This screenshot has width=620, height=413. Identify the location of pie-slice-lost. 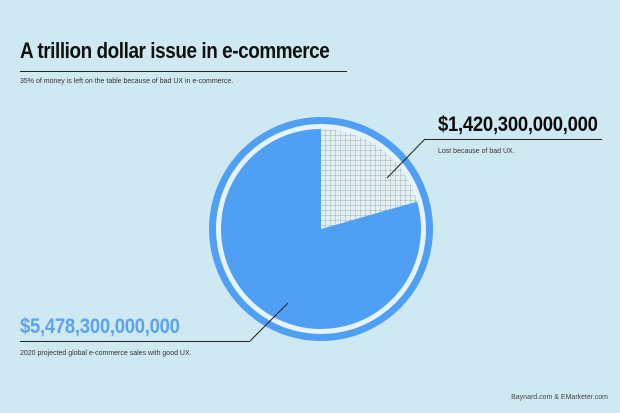
(369, 179).